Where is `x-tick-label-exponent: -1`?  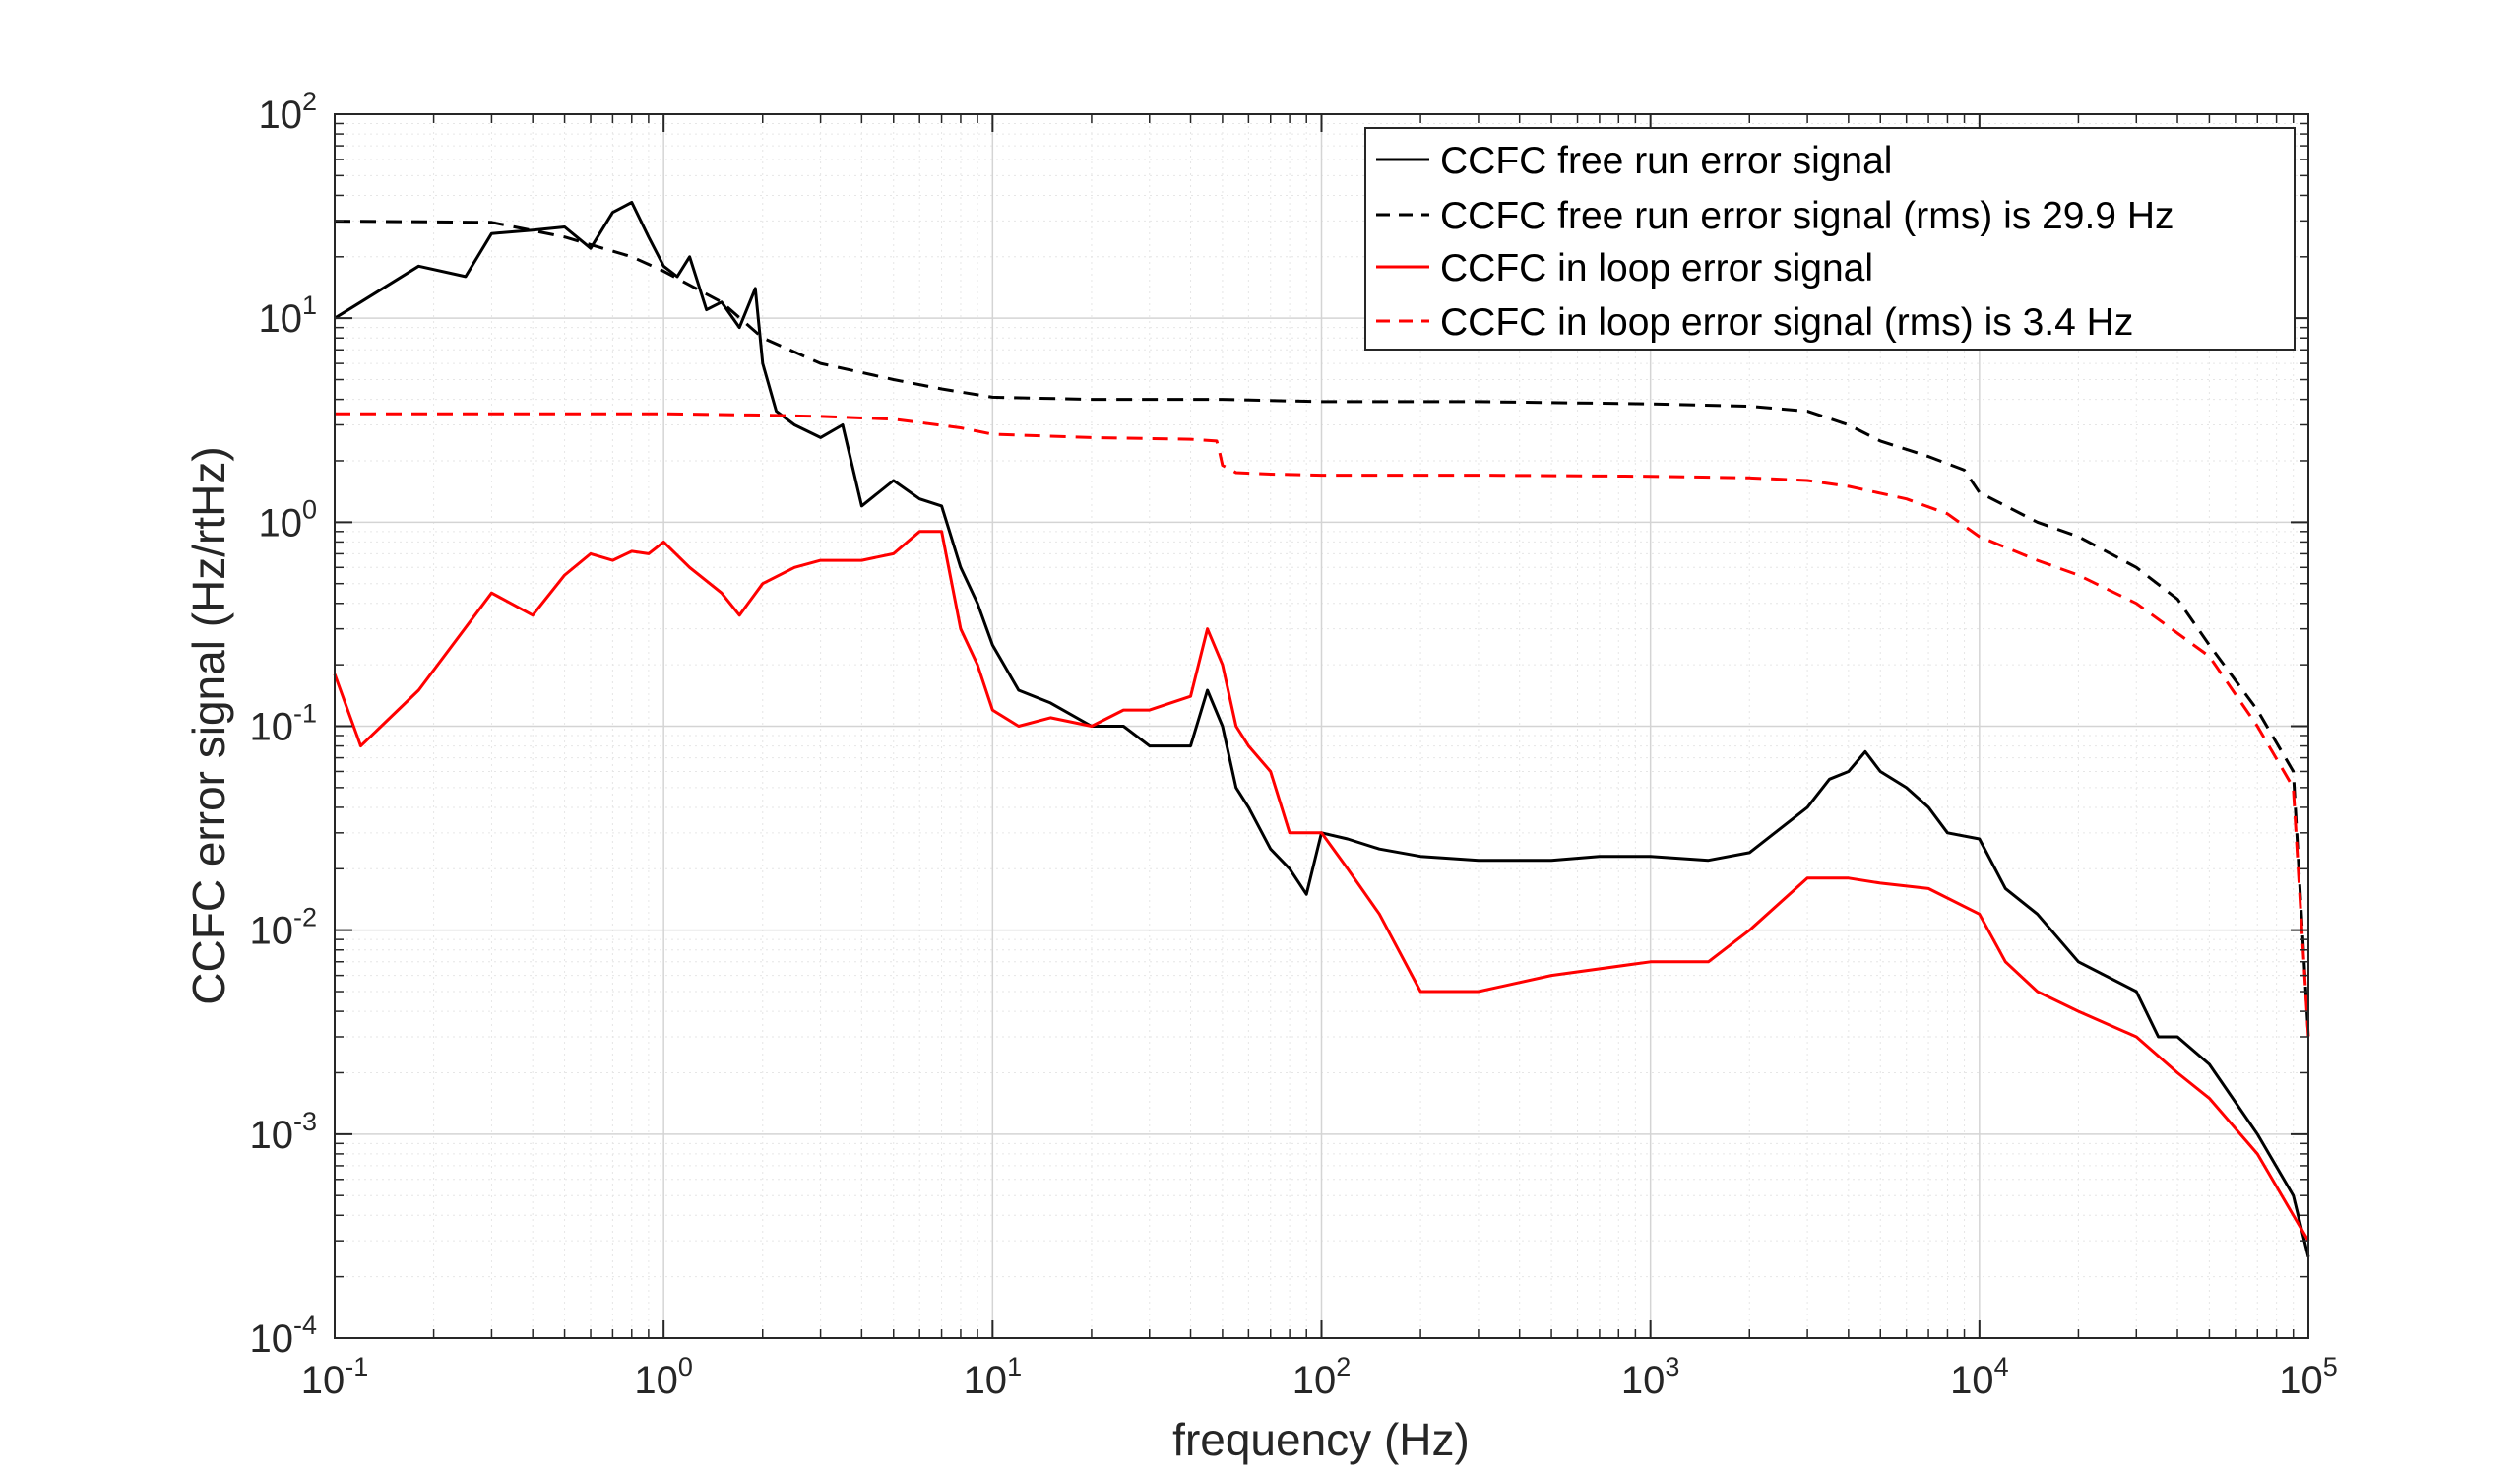 x-tick-label-exponent: -1 is located at coordinates (356, 1367).